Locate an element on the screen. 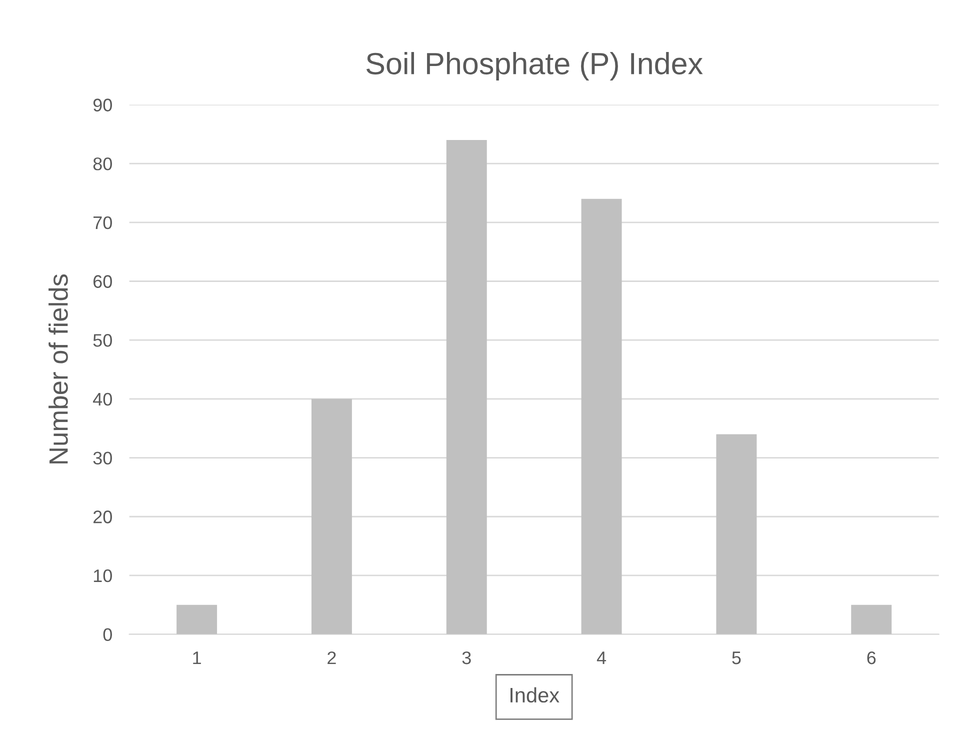 The width and height of the screenshot is (958, 748). x-axis-title: Index is located at coordinates (535, 695).